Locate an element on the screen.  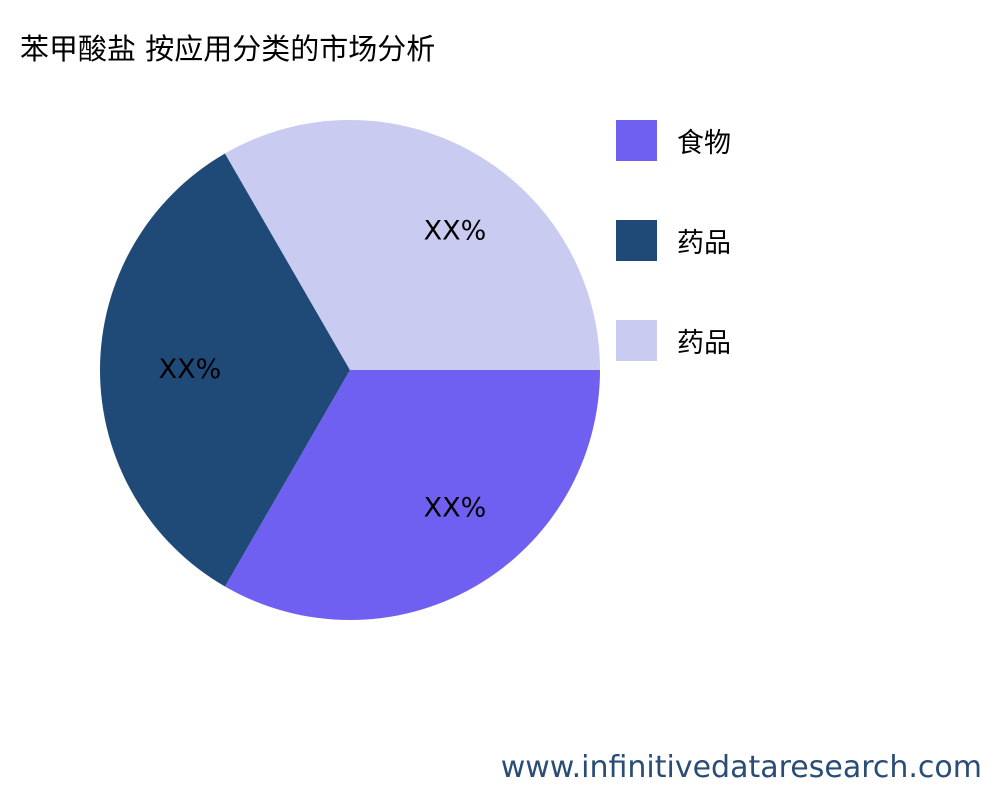
chart-title: 苯甲酸盐 按应用分类的市场分析 is located at coordinates (228, 49).